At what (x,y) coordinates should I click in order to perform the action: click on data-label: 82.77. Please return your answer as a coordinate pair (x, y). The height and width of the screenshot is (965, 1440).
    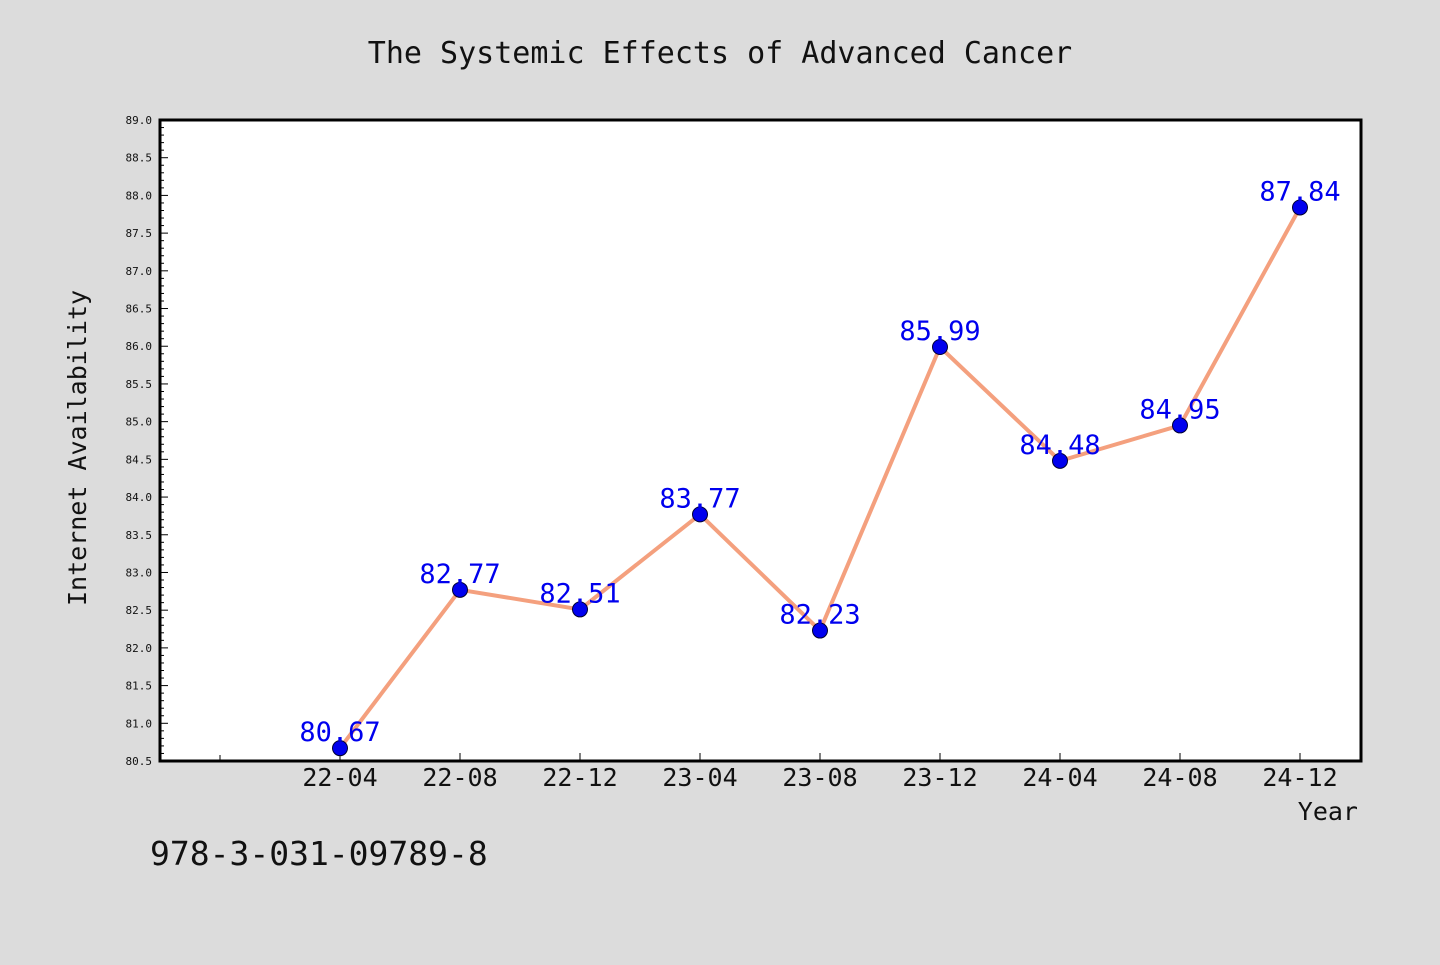
    Looking at the image, I should click on (459, 574).